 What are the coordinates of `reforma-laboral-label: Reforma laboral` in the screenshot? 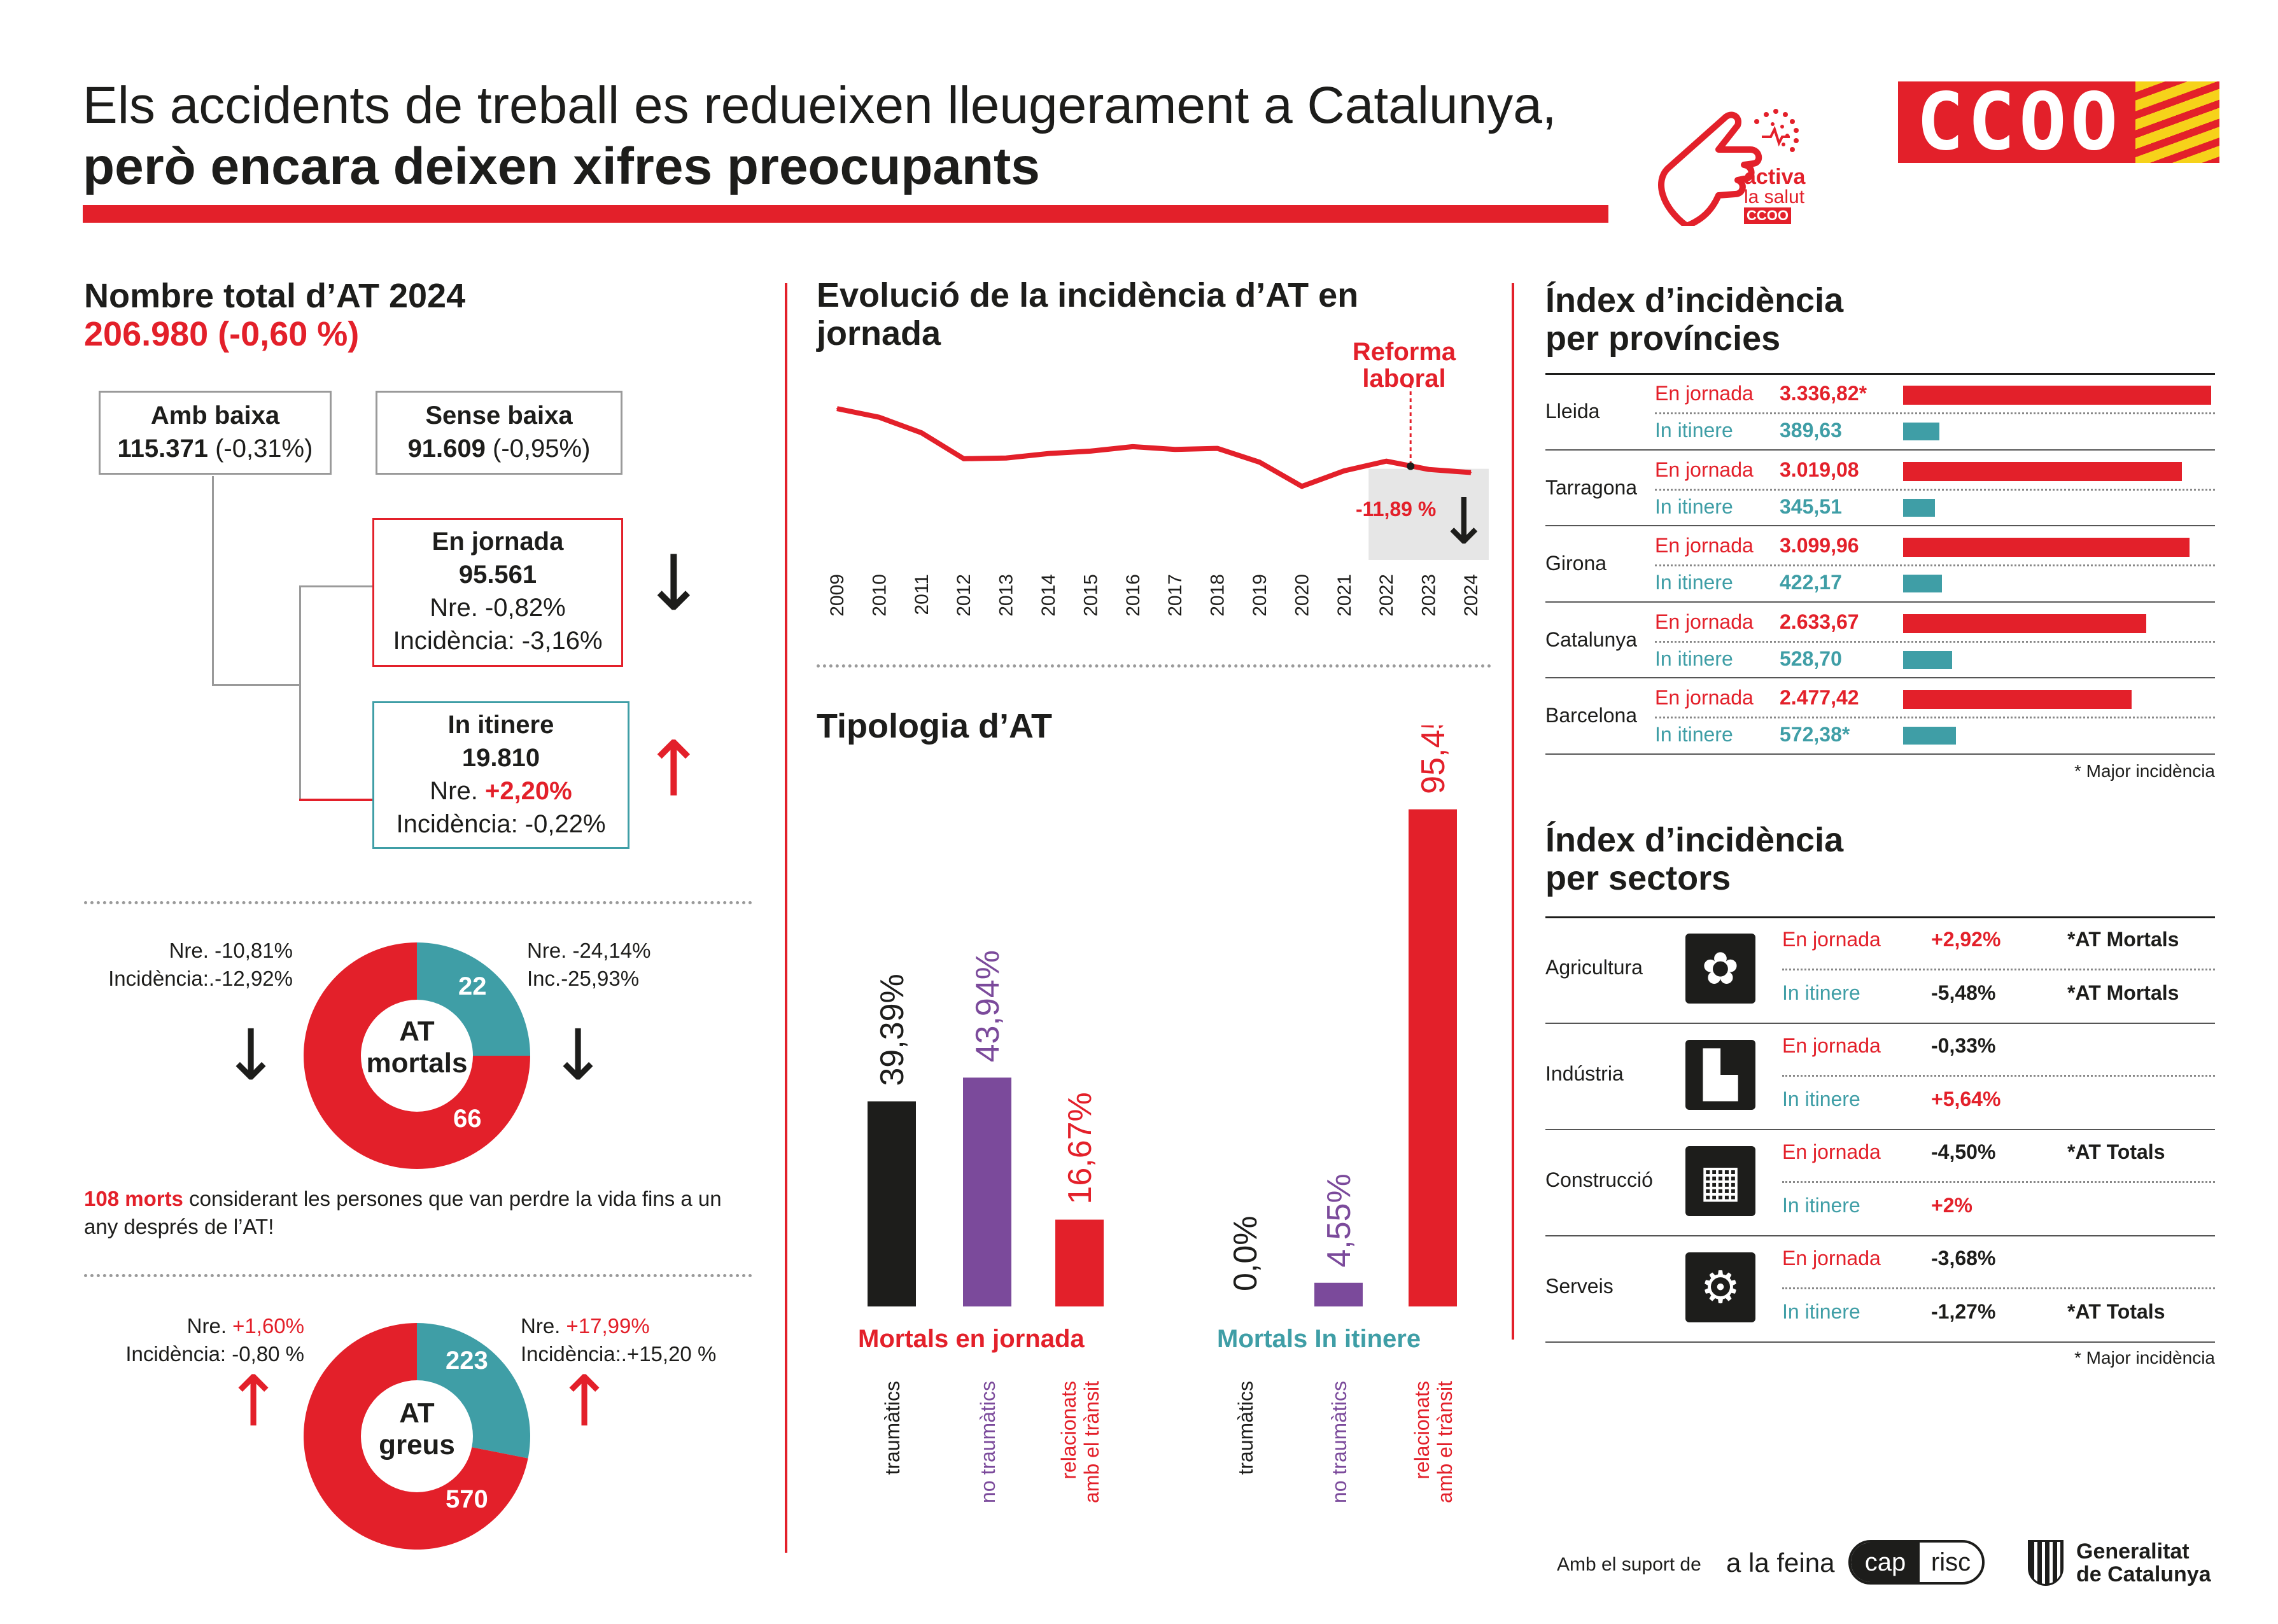 It's located at (1404, 365).